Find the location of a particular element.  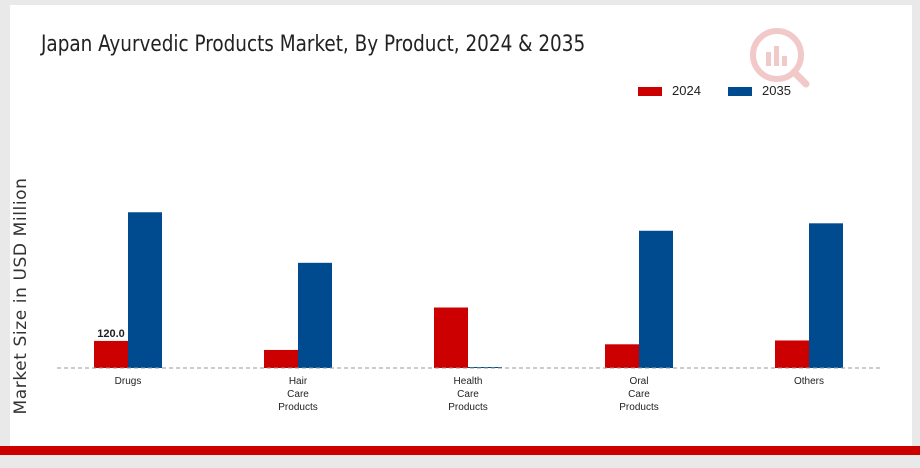

legend-swatch-2035 is located at coordinates (740, 91).